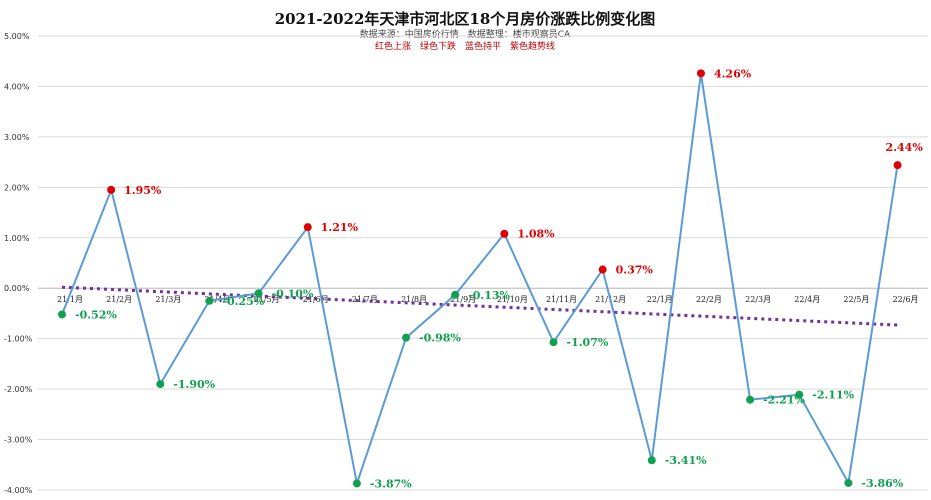 This screenshot has height=500, width=931. Describe the element at coordinates (17, 187) in the screenshot. I see `y-tick-label: 2.00%` at that location.